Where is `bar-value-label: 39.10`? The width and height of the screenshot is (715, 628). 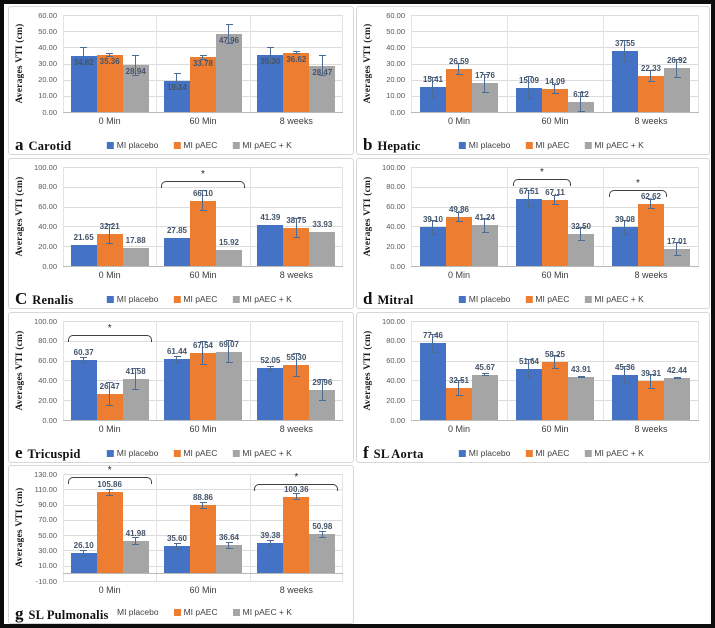 bar-value-label: 39.10 is located at coordinates (433, 220).